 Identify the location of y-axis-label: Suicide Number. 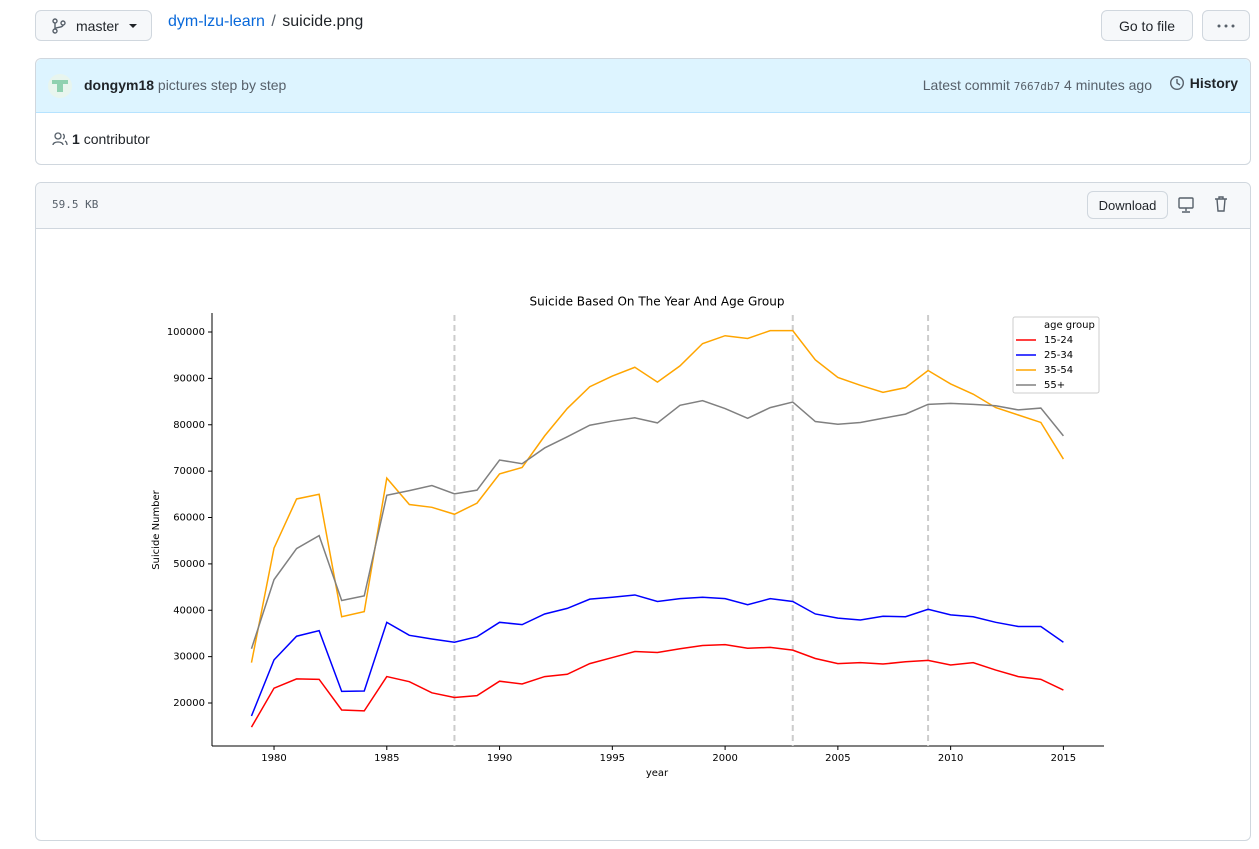
(156, 529).